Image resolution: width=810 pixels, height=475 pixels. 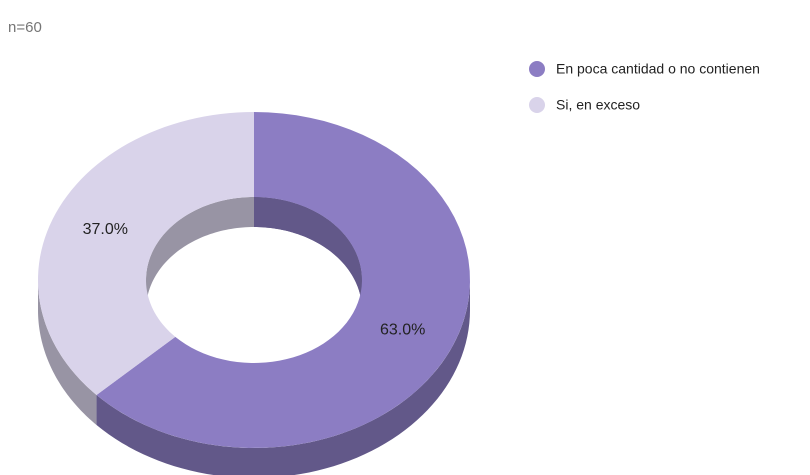 What do you see at coordinates (25, 27) in the screenshot?
I see `subtitle: n=60` at bounding box center [25, 27].